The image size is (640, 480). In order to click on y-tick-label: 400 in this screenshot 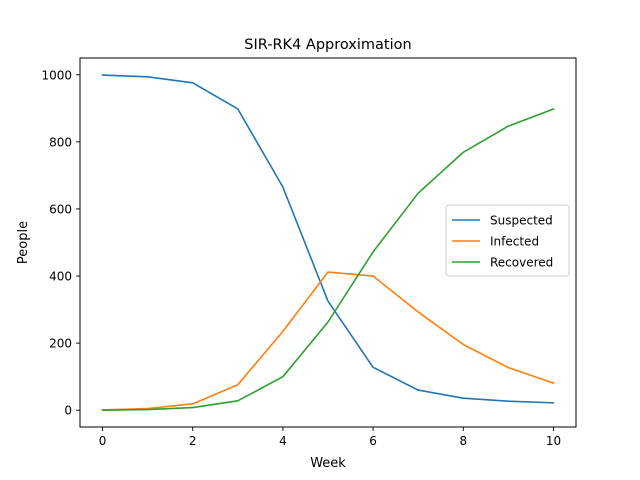, I will do `click(60, 277)`.